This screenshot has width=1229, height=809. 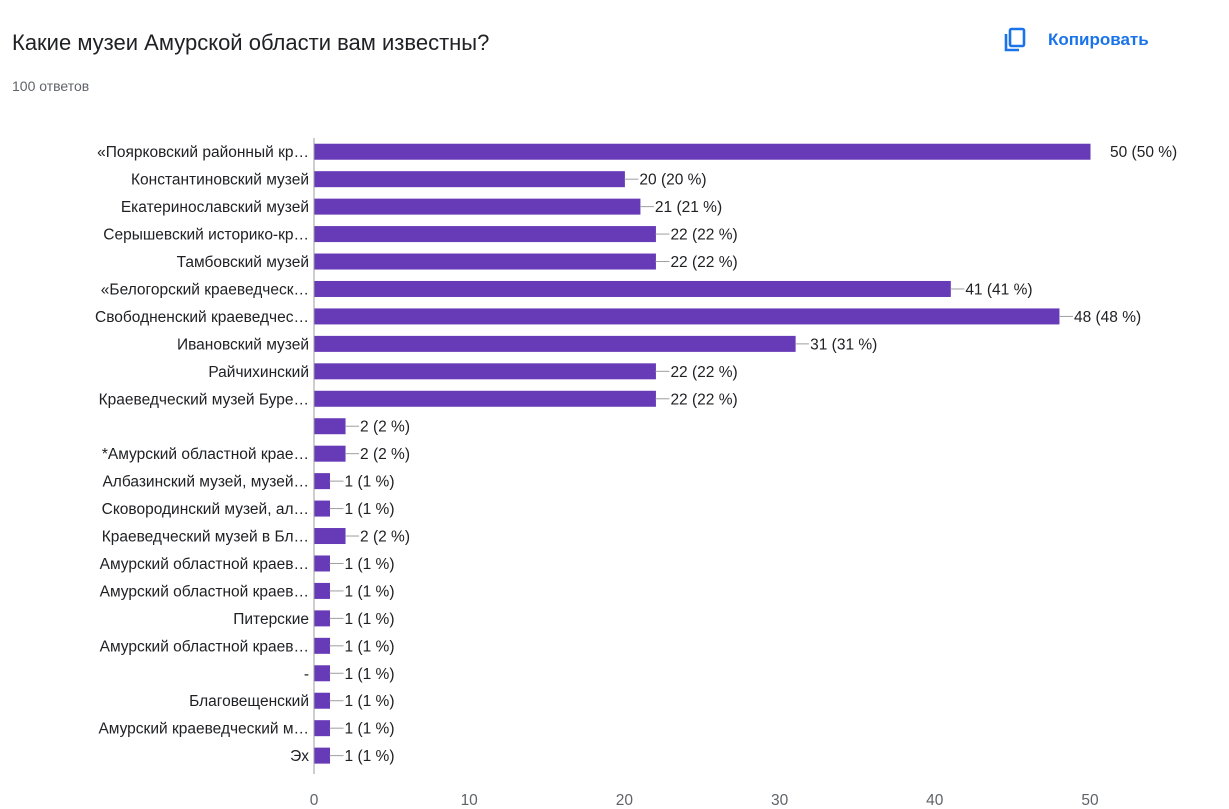 I want to click on category-label: Благовещенский, so click(x=249, y=701).